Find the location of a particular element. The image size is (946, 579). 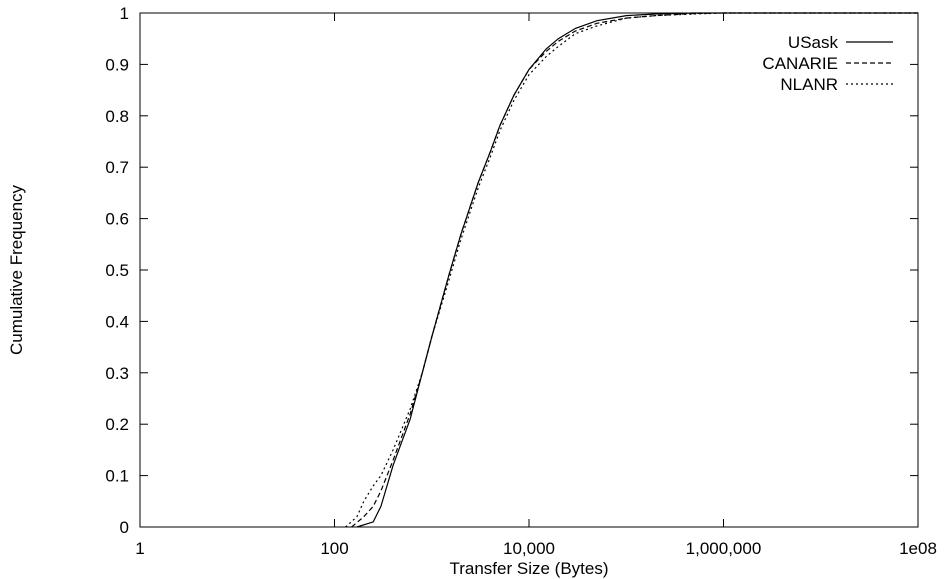

x-tick-label: 1 is located at coordinates (139, 548).